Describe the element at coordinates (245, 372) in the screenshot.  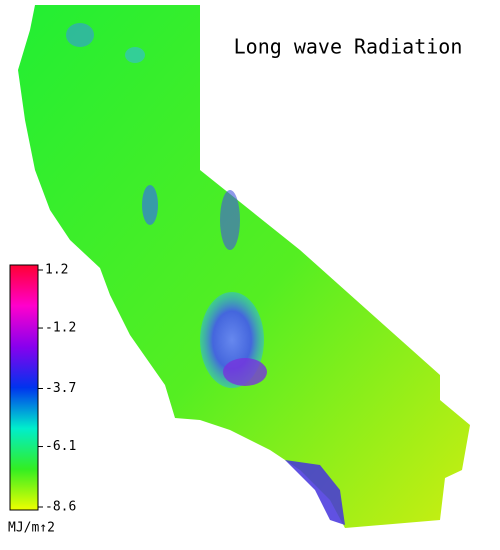
I see `purple-patch` at that location.